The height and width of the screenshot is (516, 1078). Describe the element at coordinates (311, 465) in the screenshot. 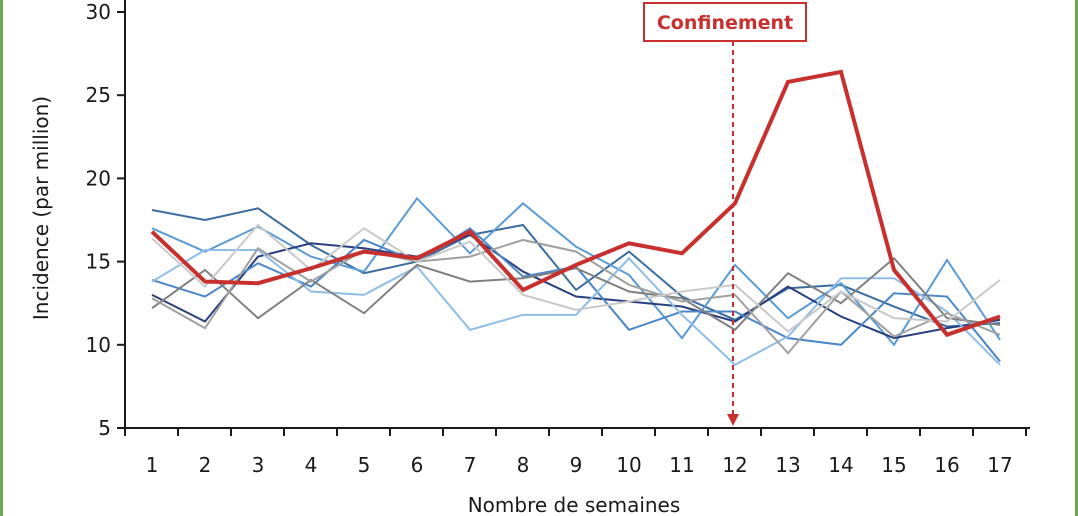

I see `x-tick-label: 4` at that location.